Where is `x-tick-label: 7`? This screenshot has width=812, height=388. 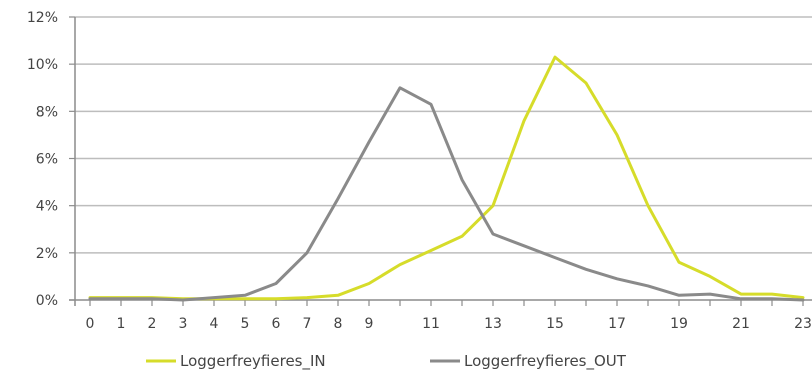 x-tick-label: 7 is located at coordinates (307, 324).